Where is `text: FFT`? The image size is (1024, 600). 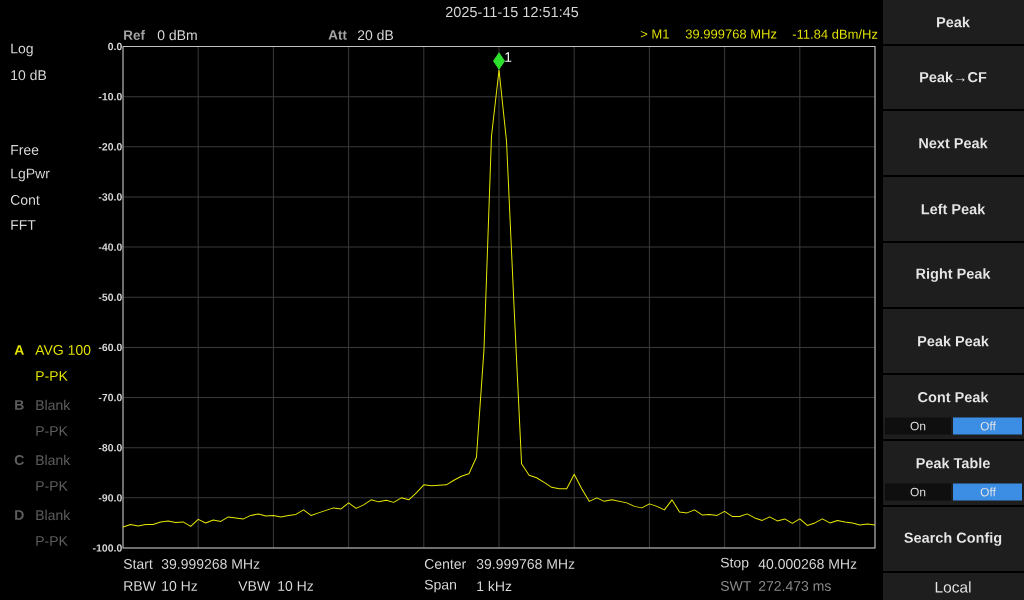 text: FFT is located at coordinates (23, 225).